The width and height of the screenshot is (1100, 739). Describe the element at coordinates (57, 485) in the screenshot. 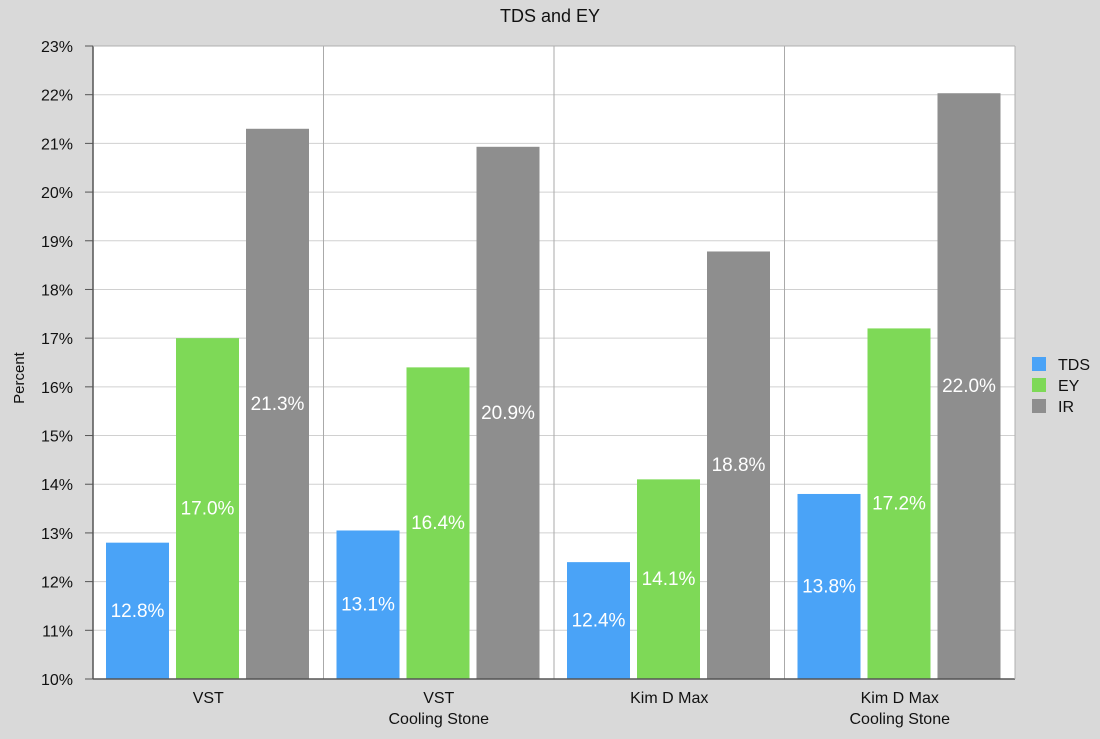

I see `y-tick-label: 14%` at that location.